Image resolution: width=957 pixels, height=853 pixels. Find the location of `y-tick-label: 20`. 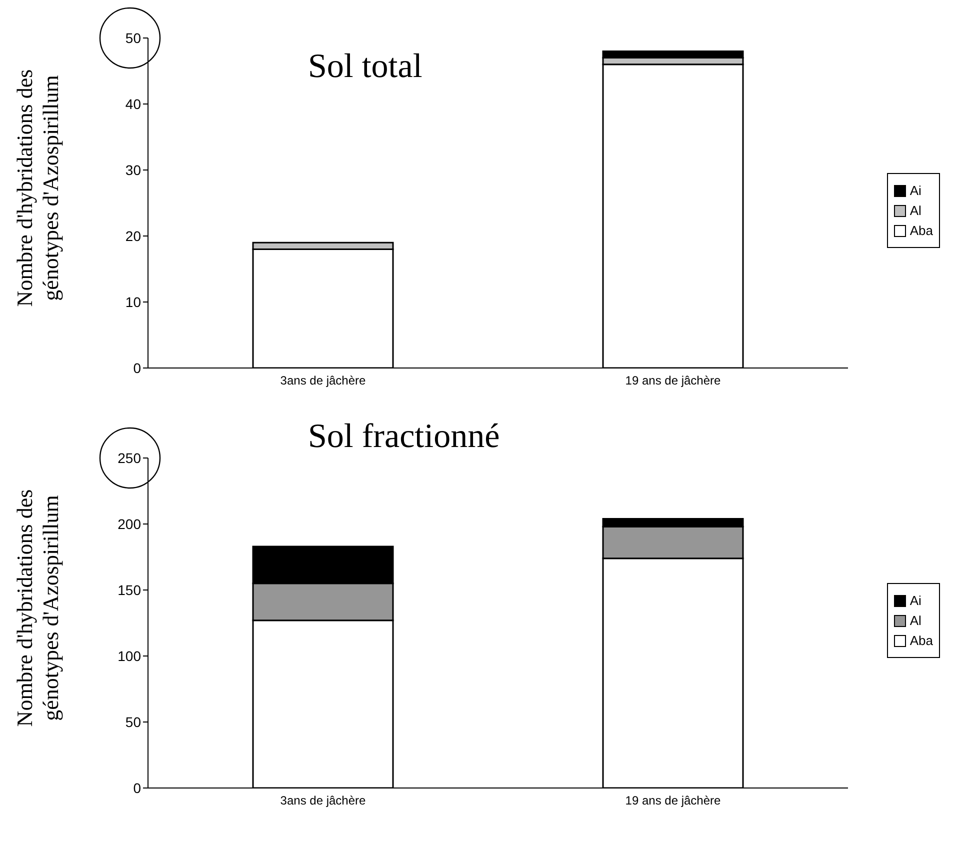

y-tick-label: 20 is located at coordinates (133, 236).